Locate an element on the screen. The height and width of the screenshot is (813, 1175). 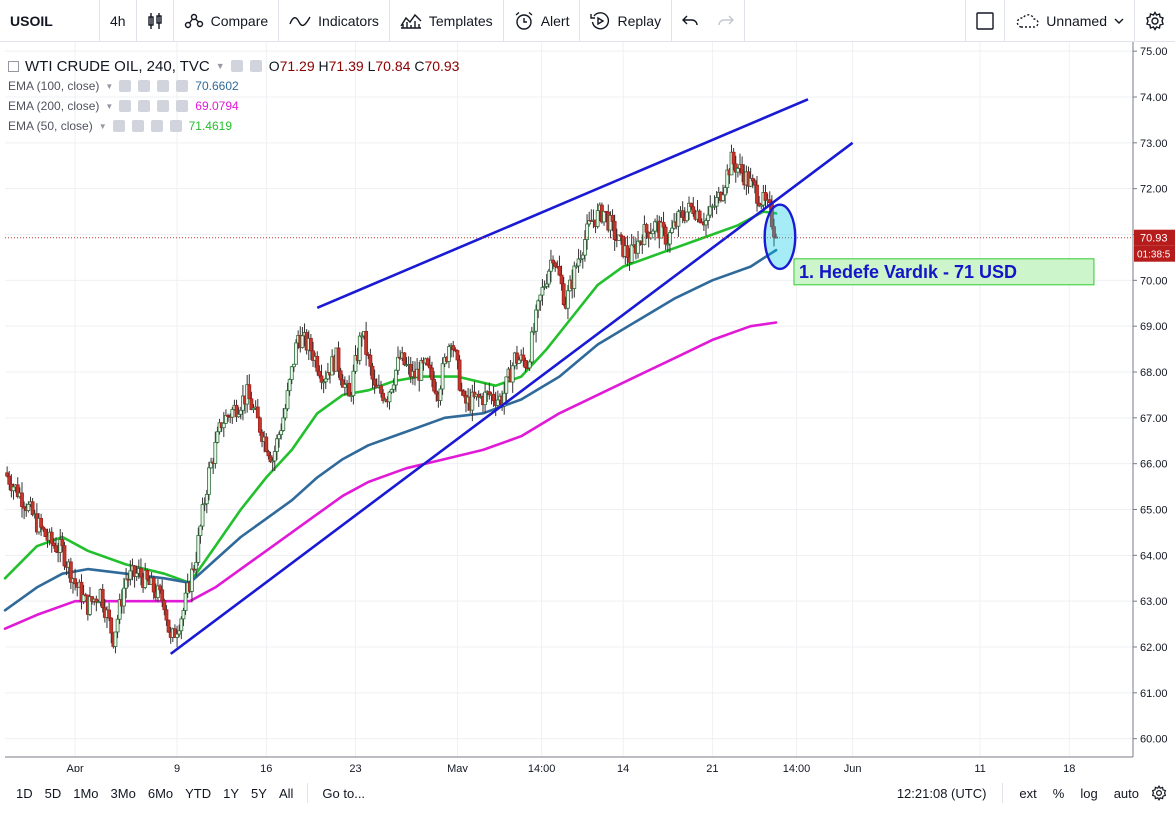
square-icon is located at coordinates (985, 20).